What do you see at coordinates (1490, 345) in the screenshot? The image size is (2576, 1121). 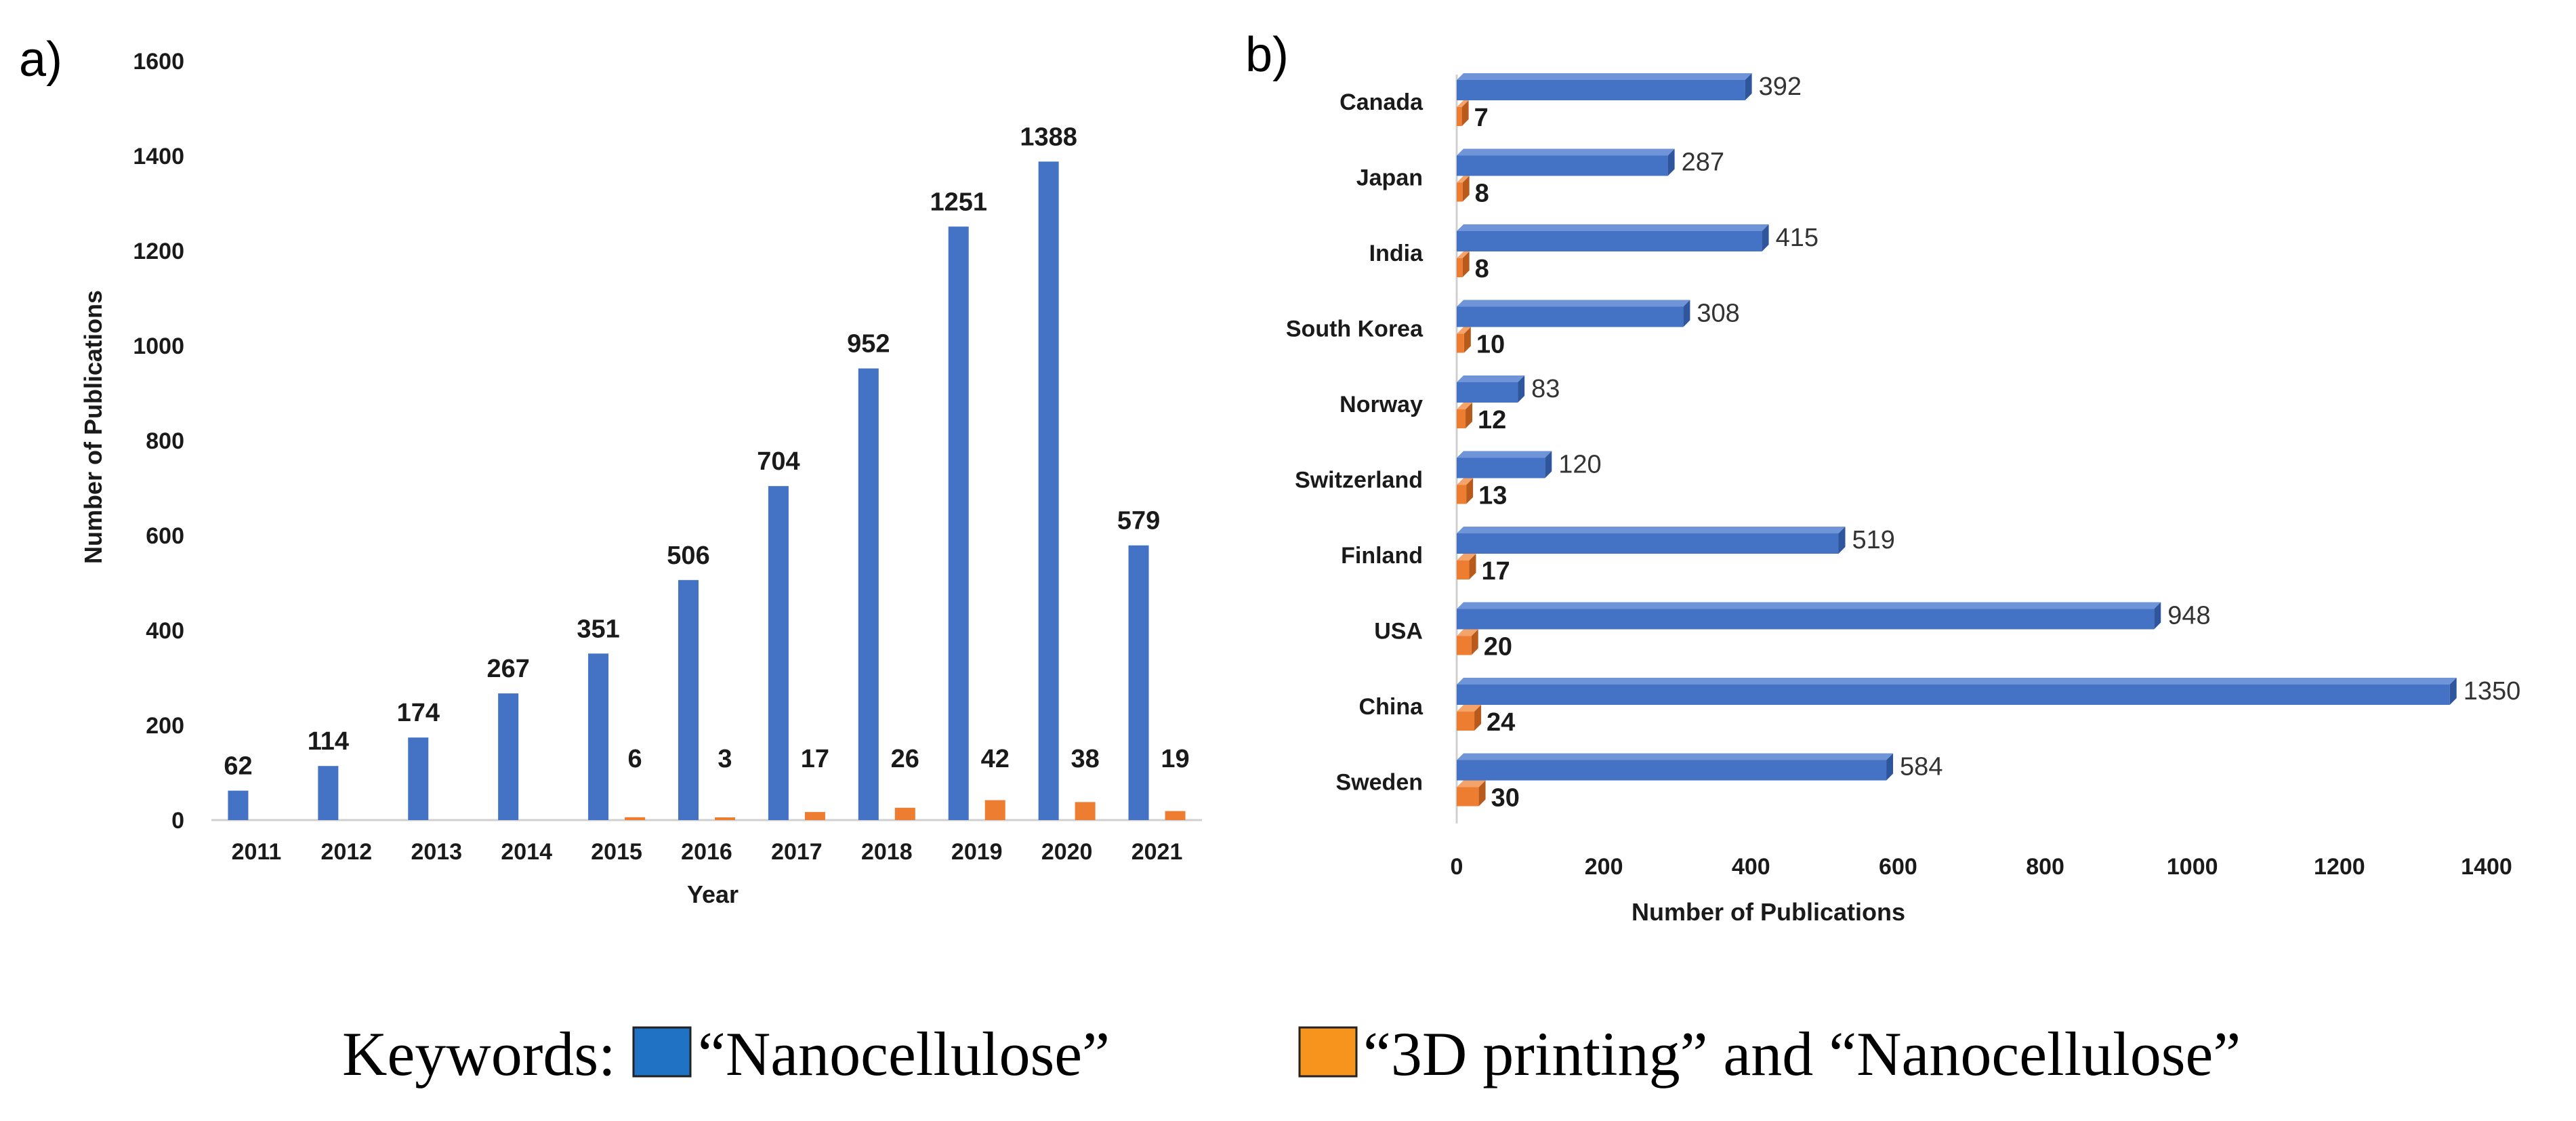 I see `chart-b-data-label-3d-printing: 10` at bounding box center [1490, 345].